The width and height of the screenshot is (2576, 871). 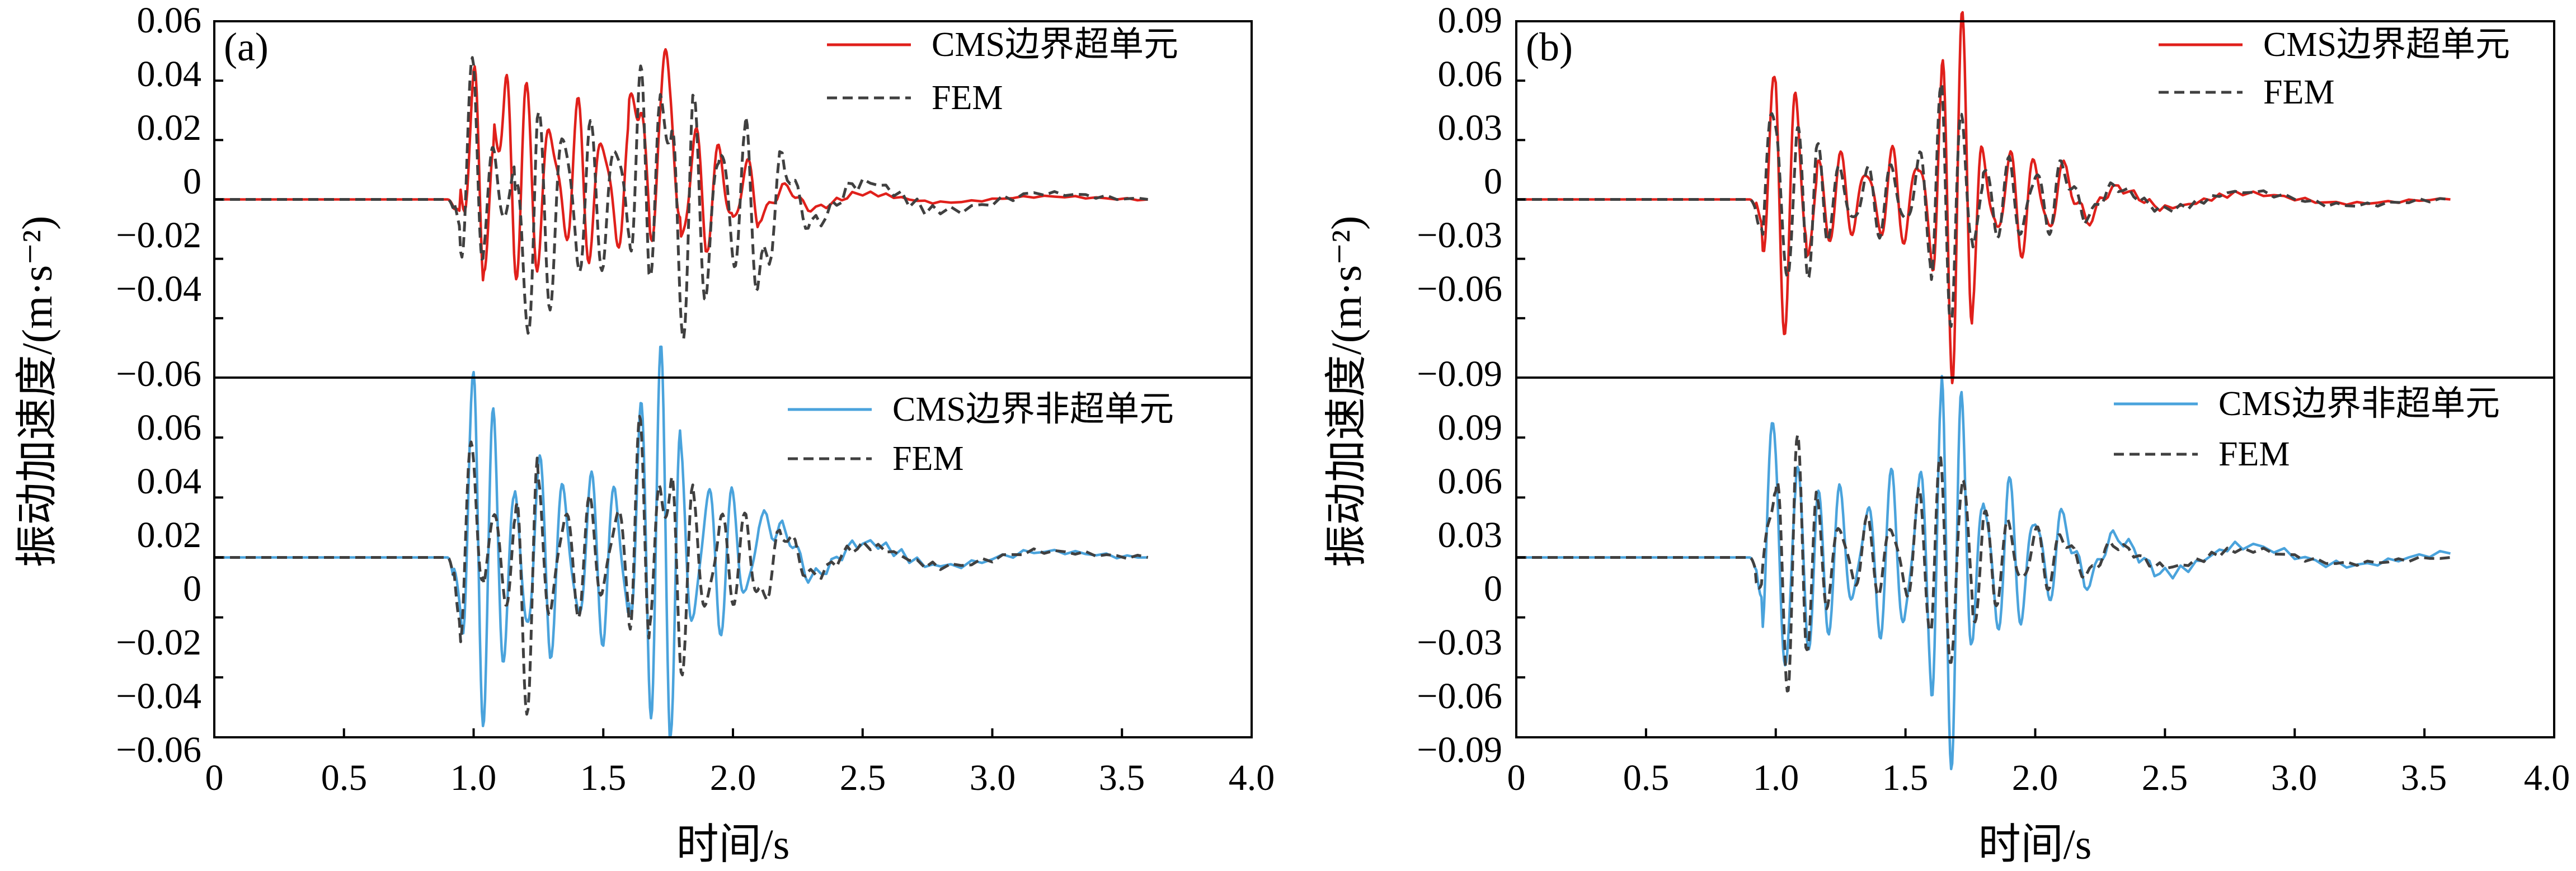 I want to click on top-y-ticks-b: 0.09 0.06 0.03 0 −0.03 −0.06 −0.09, so click(x=1459, y=197).